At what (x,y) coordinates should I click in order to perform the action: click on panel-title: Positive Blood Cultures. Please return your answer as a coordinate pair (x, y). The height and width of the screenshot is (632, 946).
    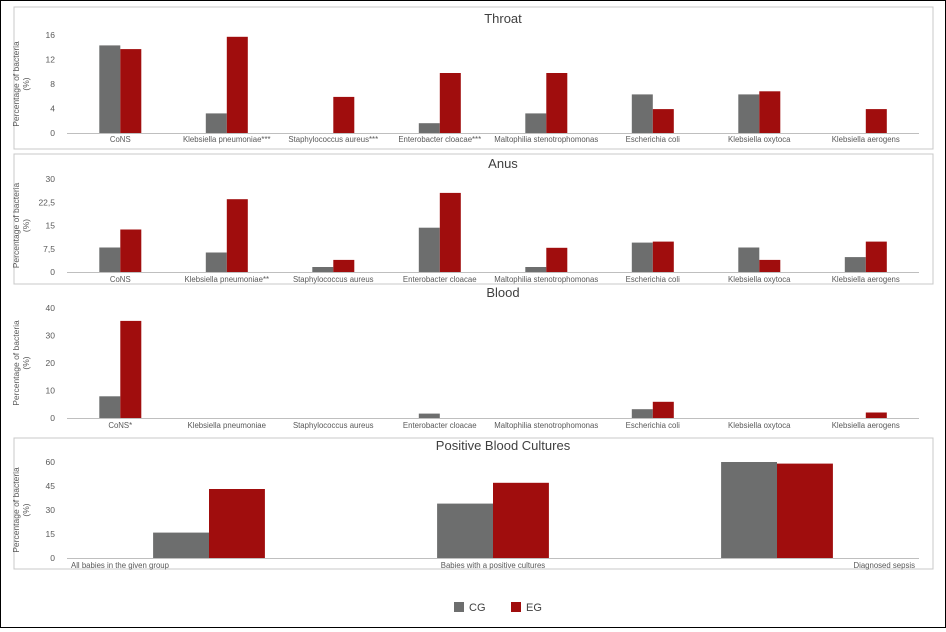
    Looking at the image, I should click on (503, 445).